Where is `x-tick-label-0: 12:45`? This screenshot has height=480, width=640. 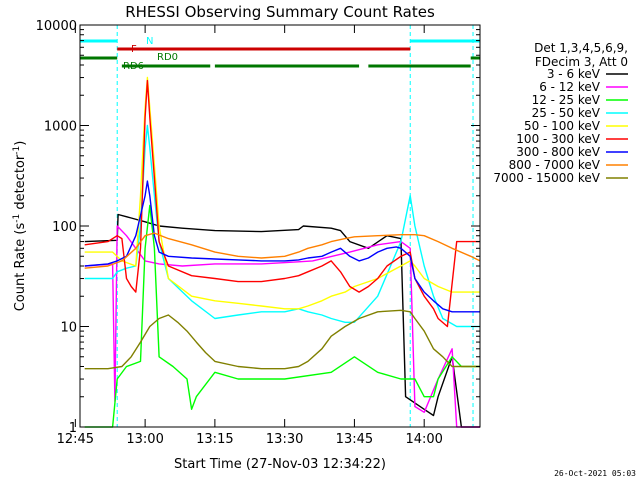 x-tick-label-0: 12:45 is located at coordinates (75, 439).